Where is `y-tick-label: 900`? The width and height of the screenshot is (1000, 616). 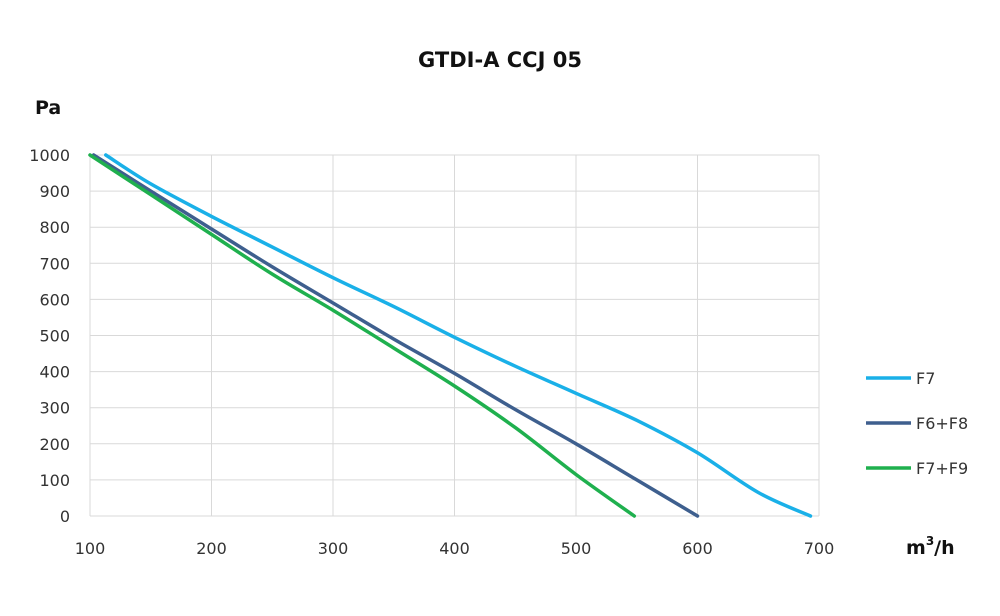 y-tick-label: 900 is located at coordinates (54, 191).